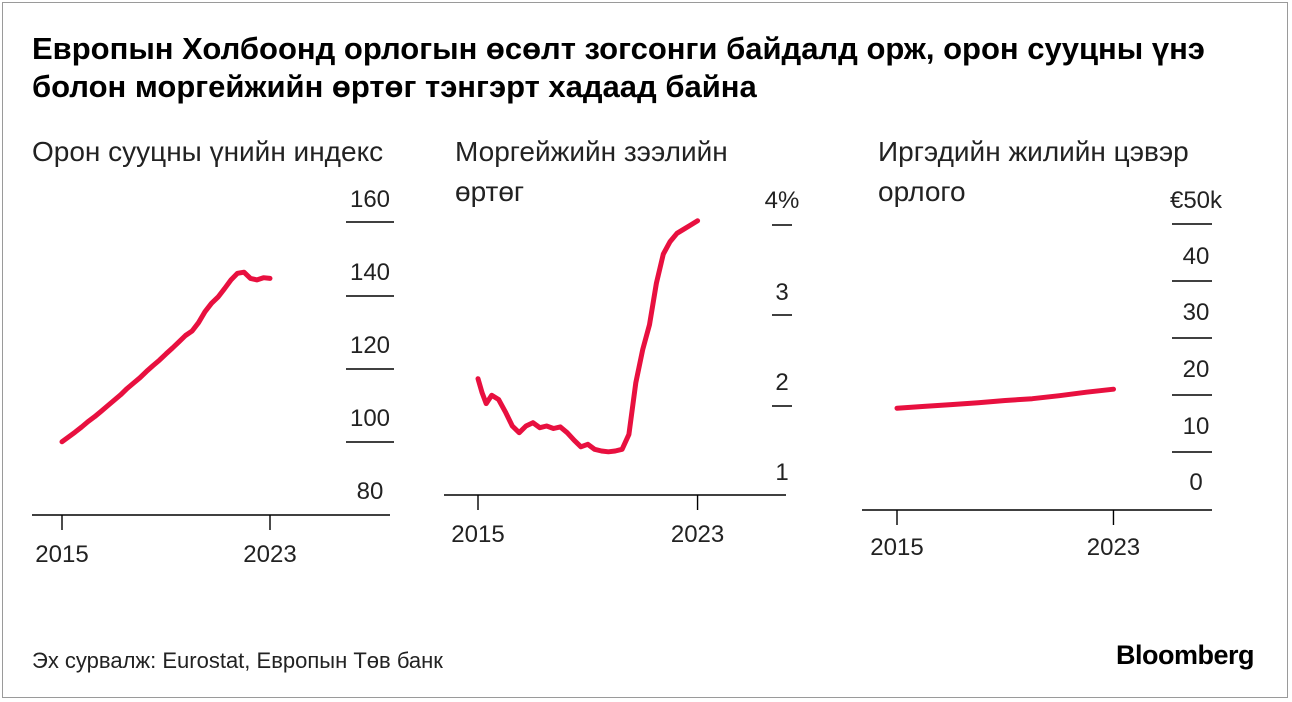  Describe the element at coordinates (370, 418) in the screenshot. I see `y-tick-label: 100` at that location.